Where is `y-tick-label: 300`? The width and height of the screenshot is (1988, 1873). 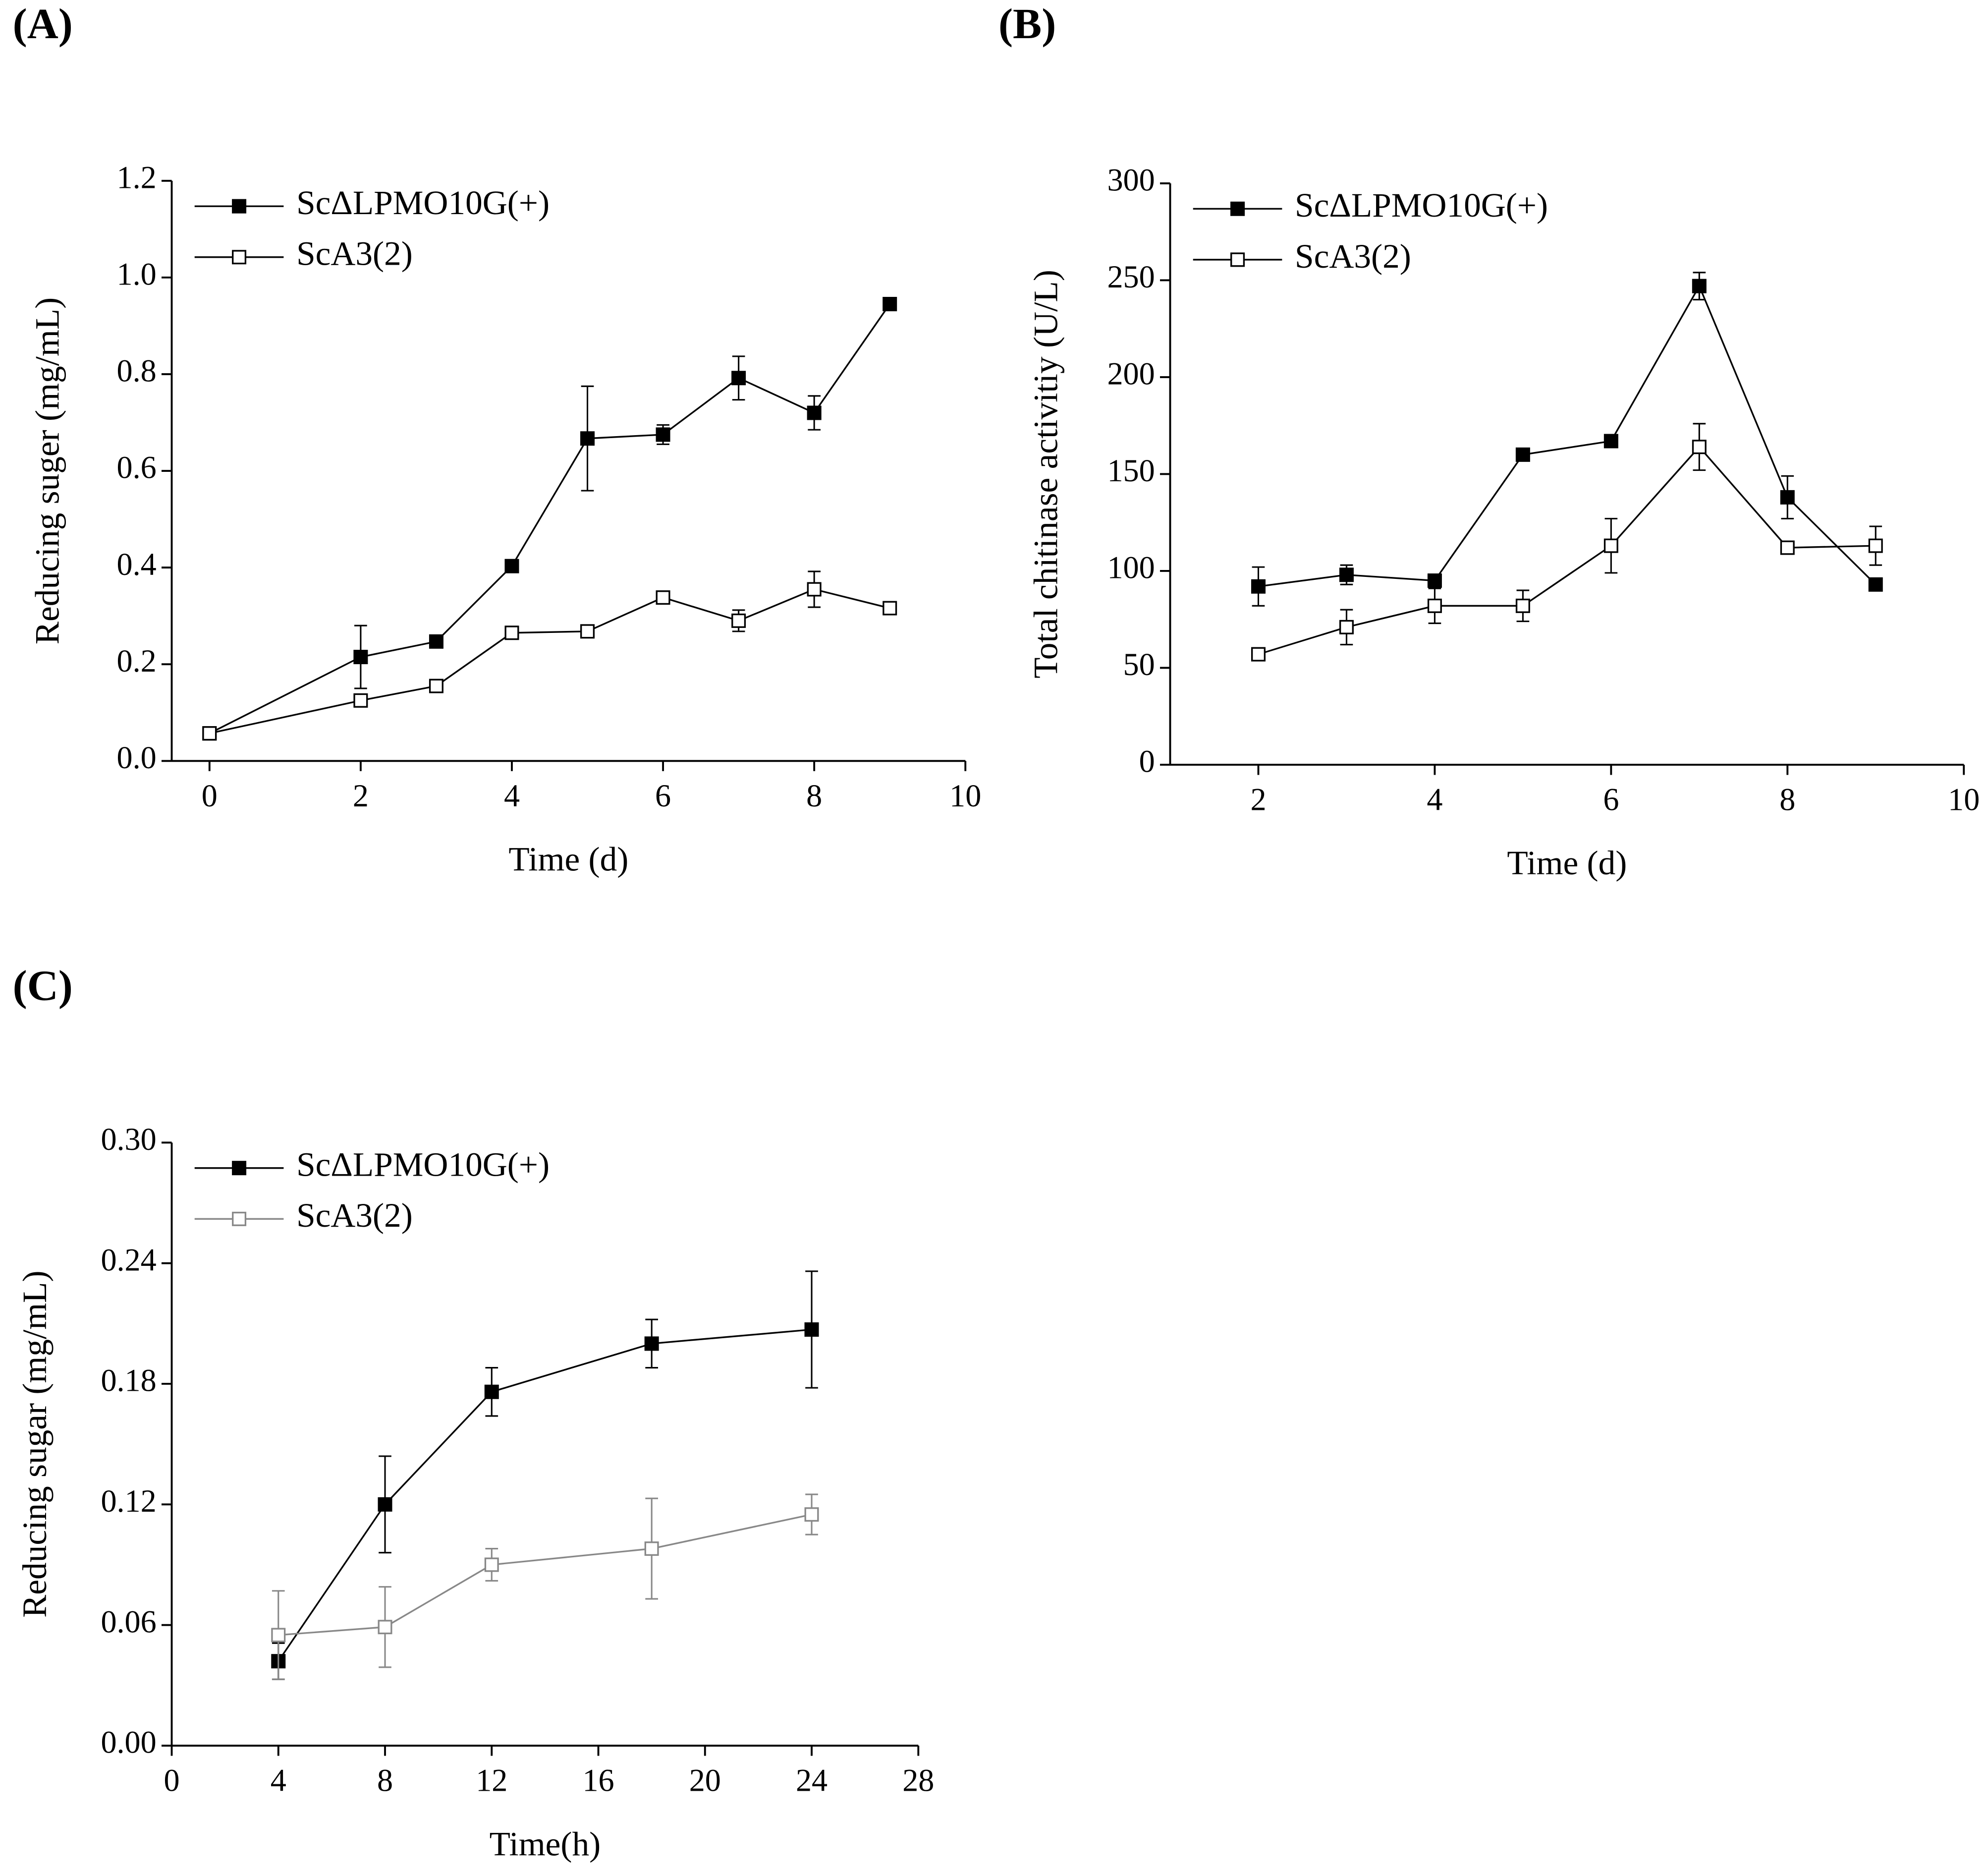
y-tick-label: 300 is located at coordinates (1131, 180).